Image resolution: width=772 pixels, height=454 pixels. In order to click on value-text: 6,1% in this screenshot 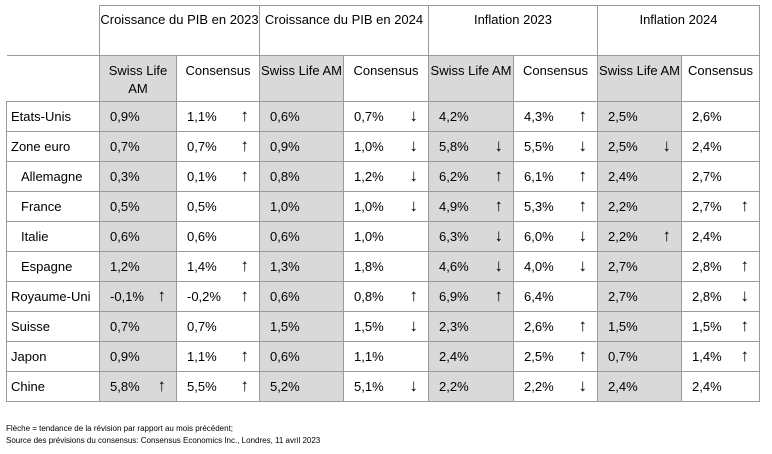, I will do `click(539, 176)`.